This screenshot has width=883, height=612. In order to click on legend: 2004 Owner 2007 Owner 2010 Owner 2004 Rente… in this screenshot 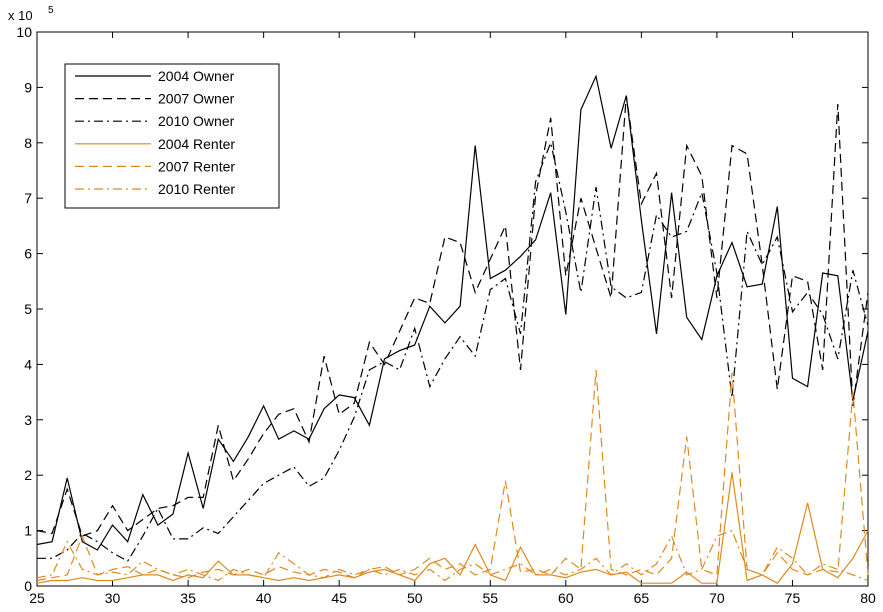, I will do `click(172, 136)`.